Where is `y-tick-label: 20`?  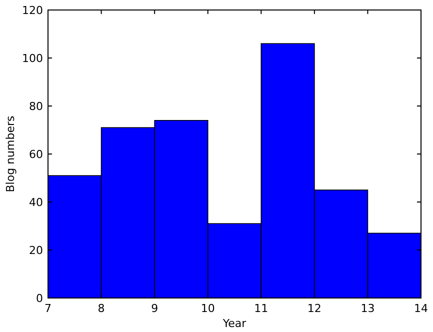 y-tick-label: 20 is located at coordinates (36, 250).